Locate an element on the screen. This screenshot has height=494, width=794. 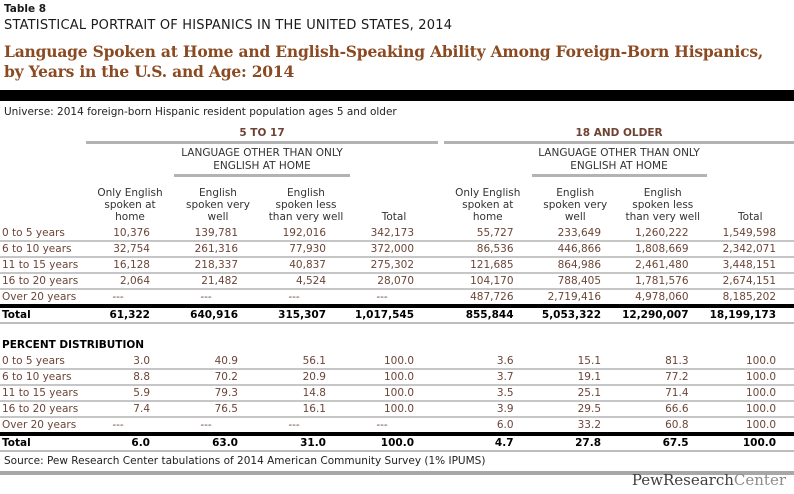
data-cell: 18,199,173 is located at coordinates (750, 314).